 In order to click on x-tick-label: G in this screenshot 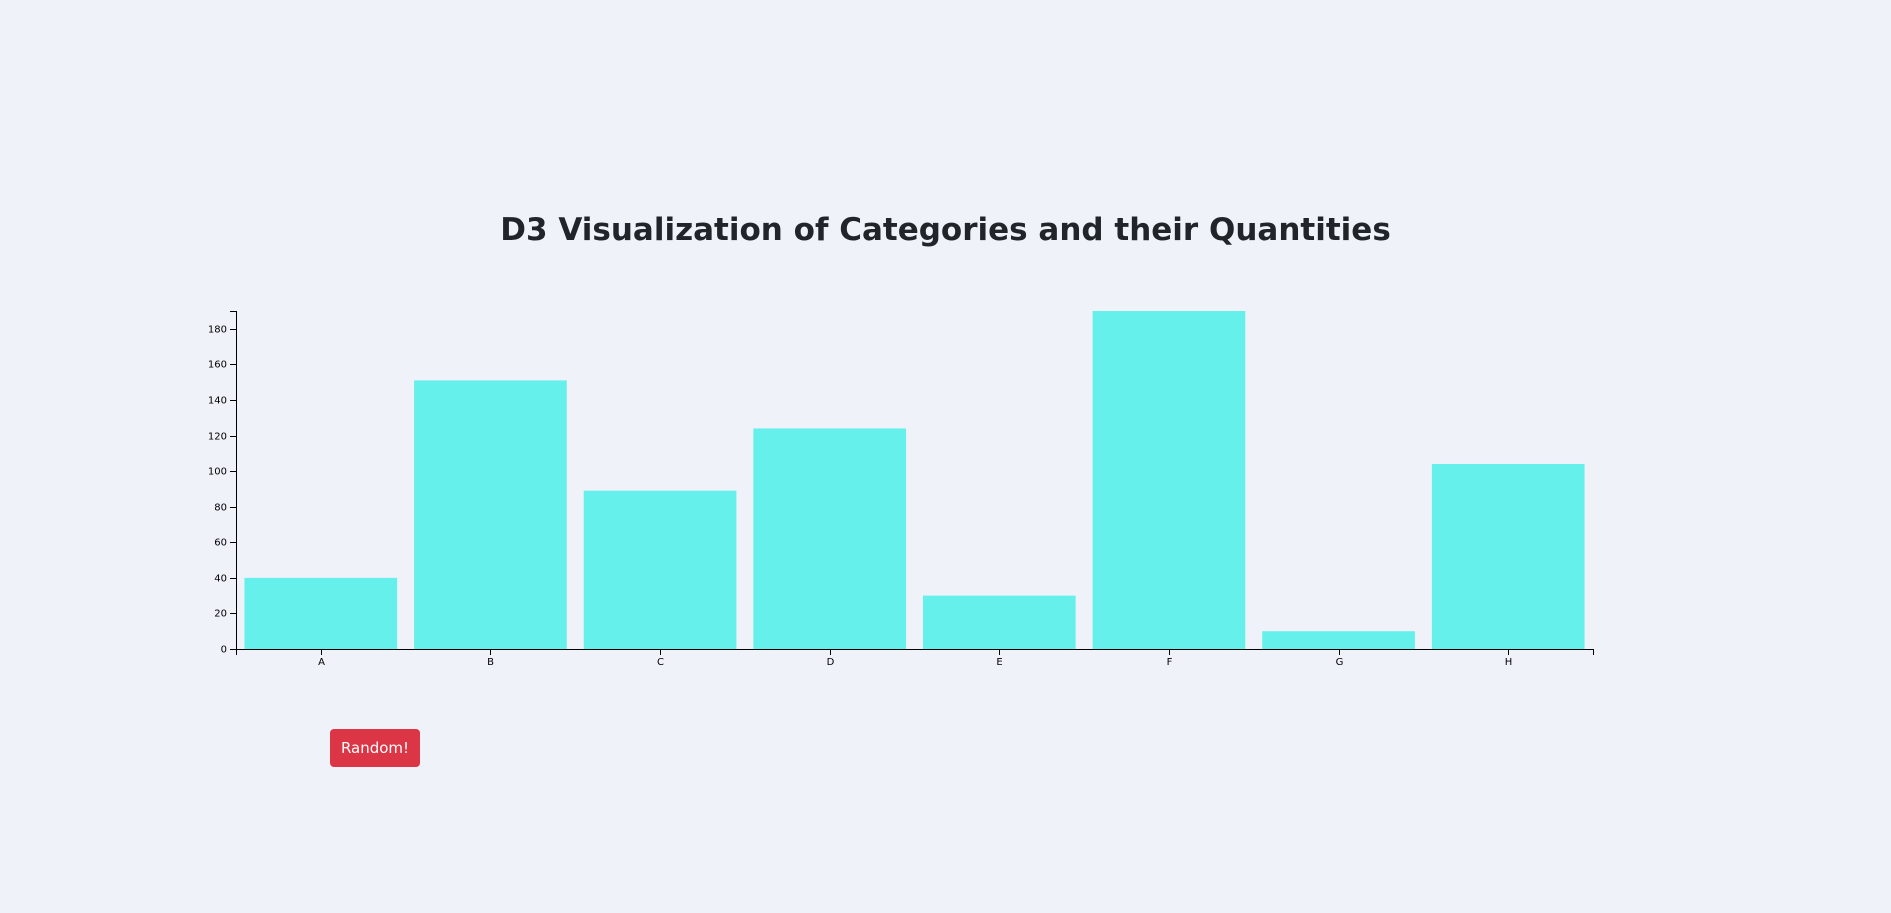, I will do `click(1340, 662)`.